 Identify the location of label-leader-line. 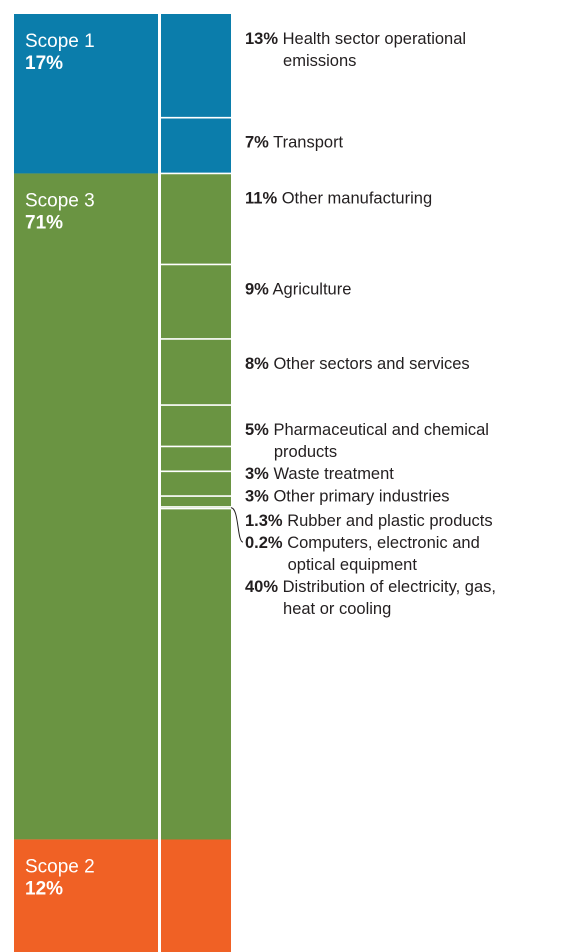
(237, 525).